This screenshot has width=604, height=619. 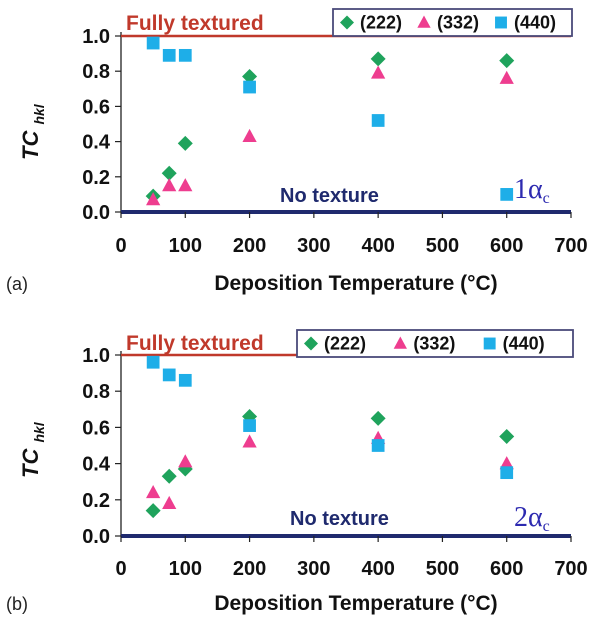 I want to click on condition-label: 1αc, so click(x=532, y=190).